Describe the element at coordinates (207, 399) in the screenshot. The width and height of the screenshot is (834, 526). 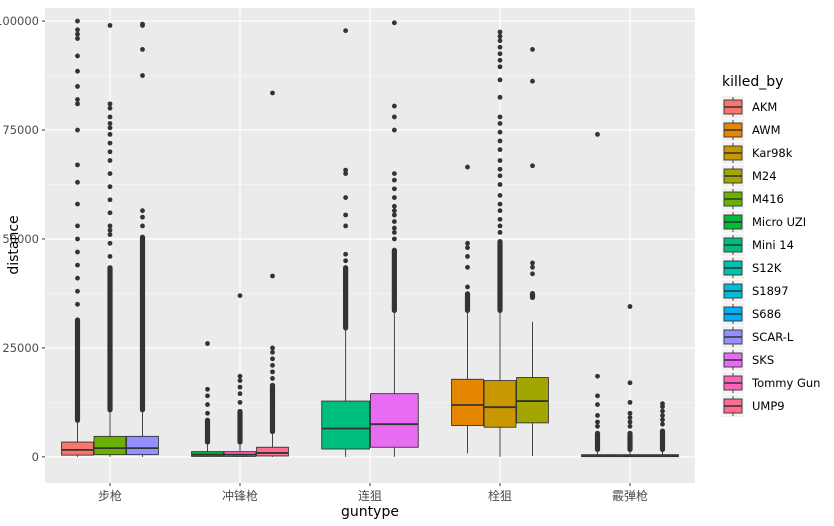
I see `box-micro-uzi` at that location.